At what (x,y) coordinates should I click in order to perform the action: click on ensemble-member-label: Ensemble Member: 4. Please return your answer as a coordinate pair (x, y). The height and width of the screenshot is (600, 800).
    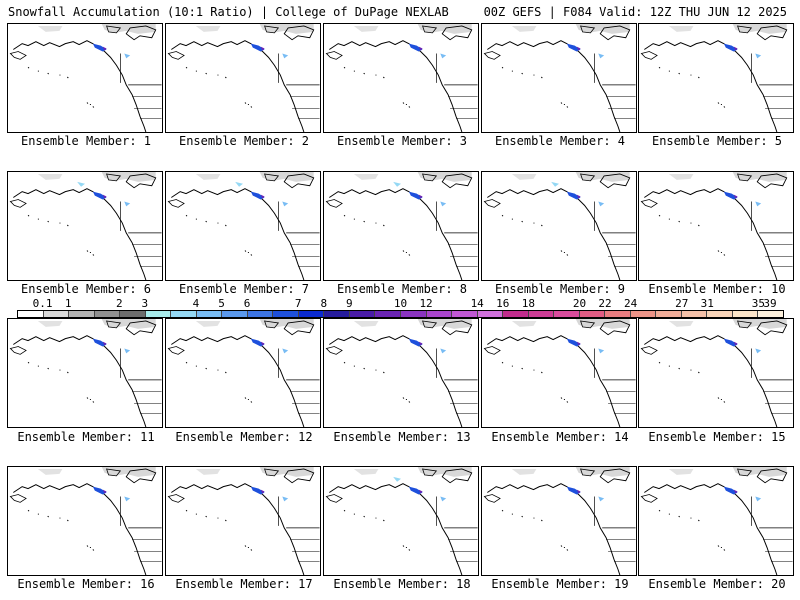
    Looking at the image, I should click on (560, 141).